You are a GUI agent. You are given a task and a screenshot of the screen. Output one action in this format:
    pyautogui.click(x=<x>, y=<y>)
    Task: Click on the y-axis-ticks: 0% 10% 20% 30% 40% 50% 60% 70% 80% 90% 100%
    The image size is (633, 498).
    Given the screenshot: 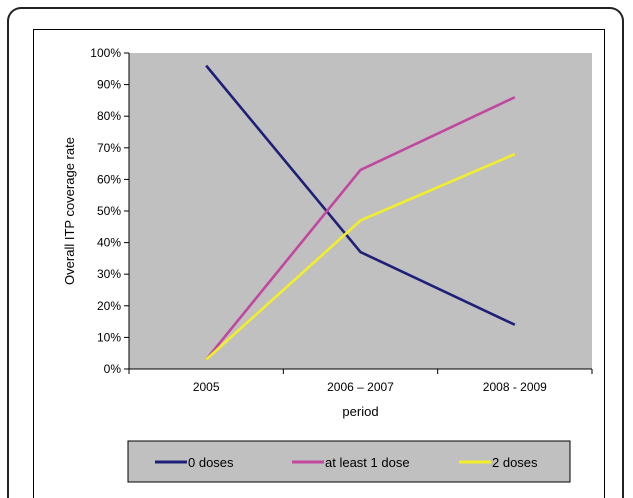 What is the action you would take?
    pyautogui.click(x=109, y=211)
    